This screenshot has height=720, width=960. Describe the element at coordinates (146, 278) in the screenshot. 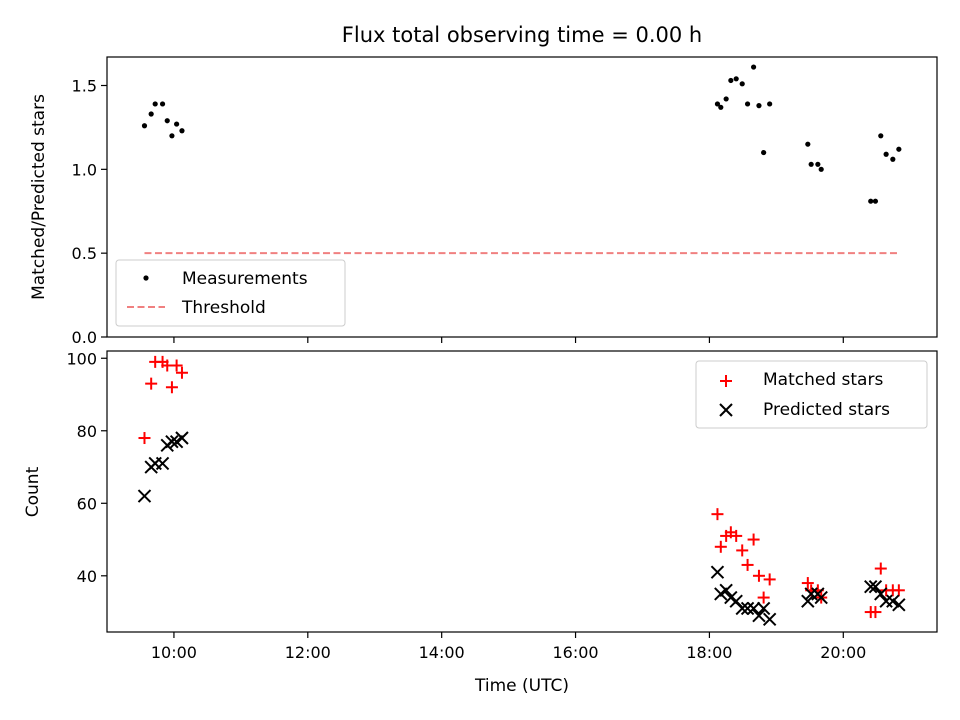

I see `legend-measurements-marker` at that location.